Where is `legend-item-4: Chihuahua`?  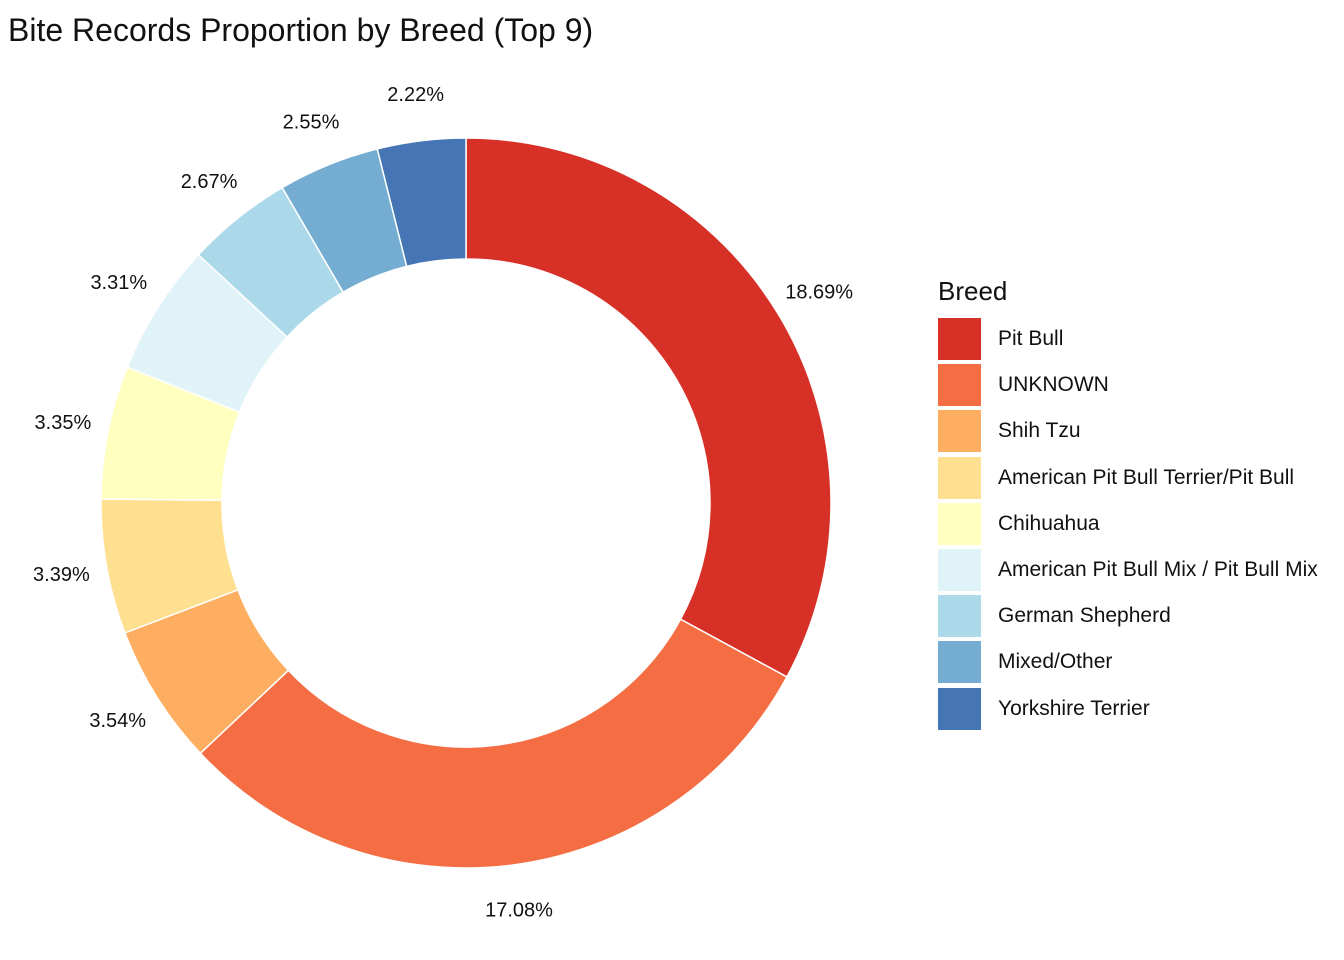 legend-item-4: Chihuahua is located at coordinates (1140, 524).